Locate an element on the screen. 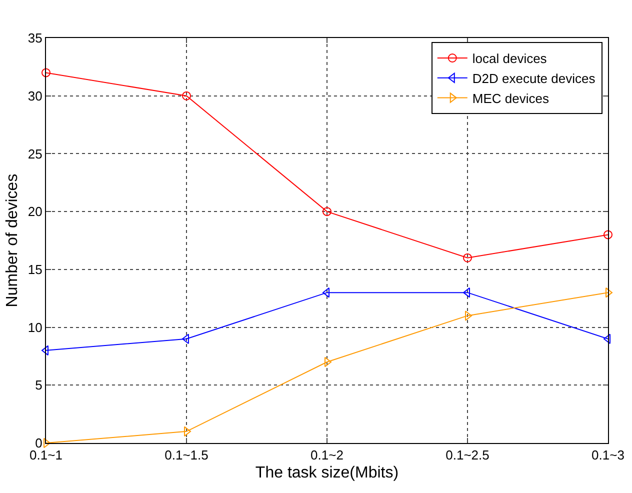 The width and height of the screenshot is (632, 493). y-tick-label: 10 is located at coordinates (35, 327).